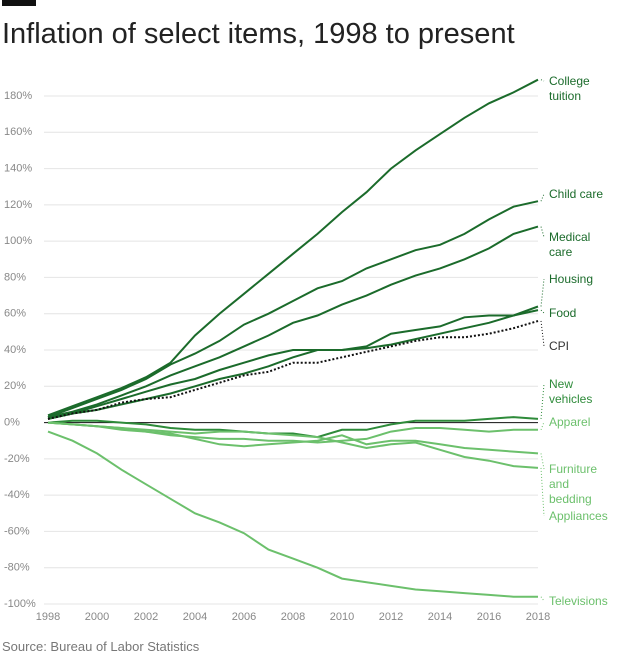  What do you see at coordinates (15, 350) in the screenshot?
I see `y-tick-label: 40%` at bounding box center [15, 350].